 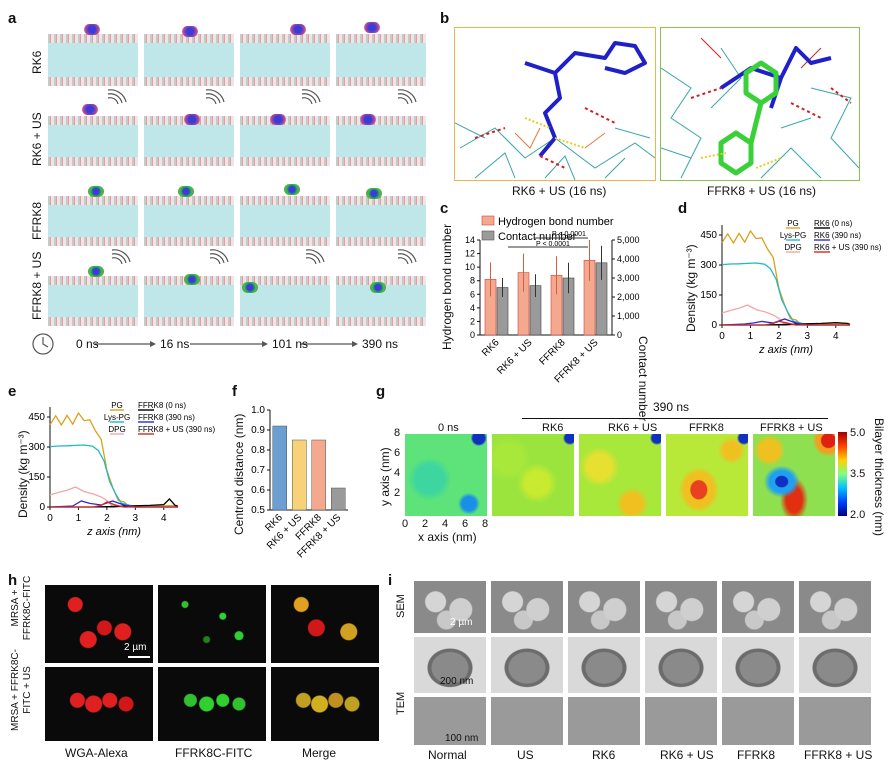 What do you see at coordinates (838, 755) in the screenshot?
I see `column-label: FFRK8 + US` at bounding box center [838, 755].